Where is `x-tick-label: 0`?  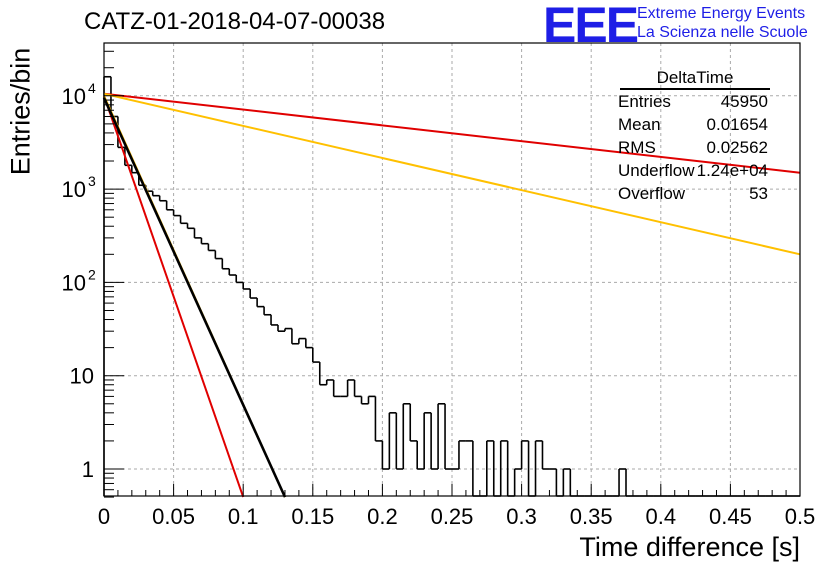
x-tick-label: 0 is located at coordinates (104, 516).